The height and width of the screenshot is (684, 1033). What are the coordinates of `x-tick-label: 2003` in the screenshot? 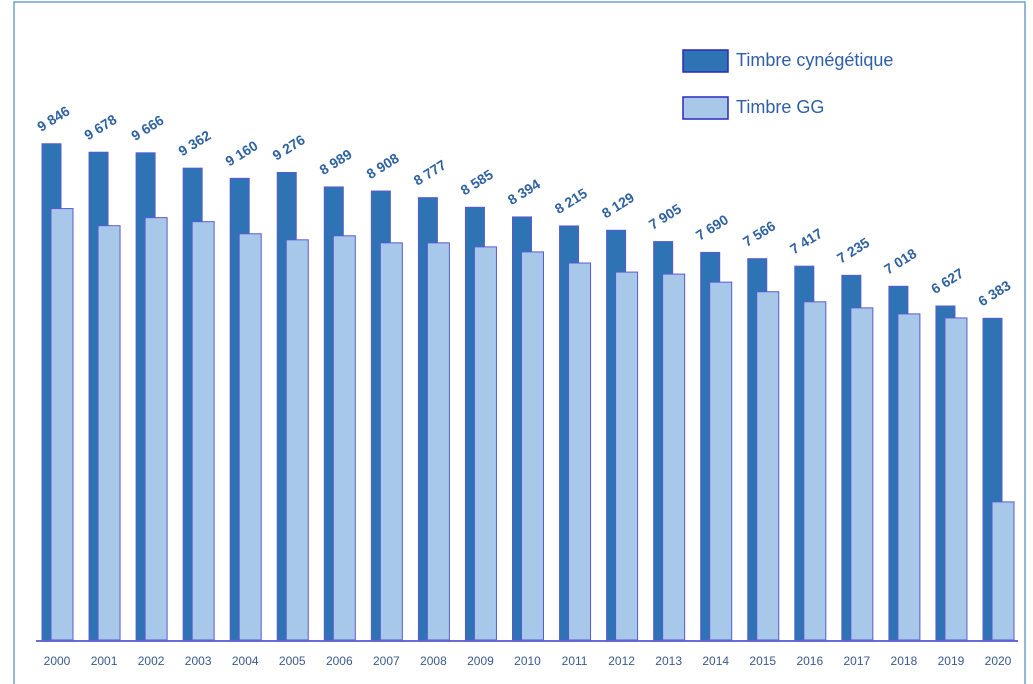 It's located at (198, 661).